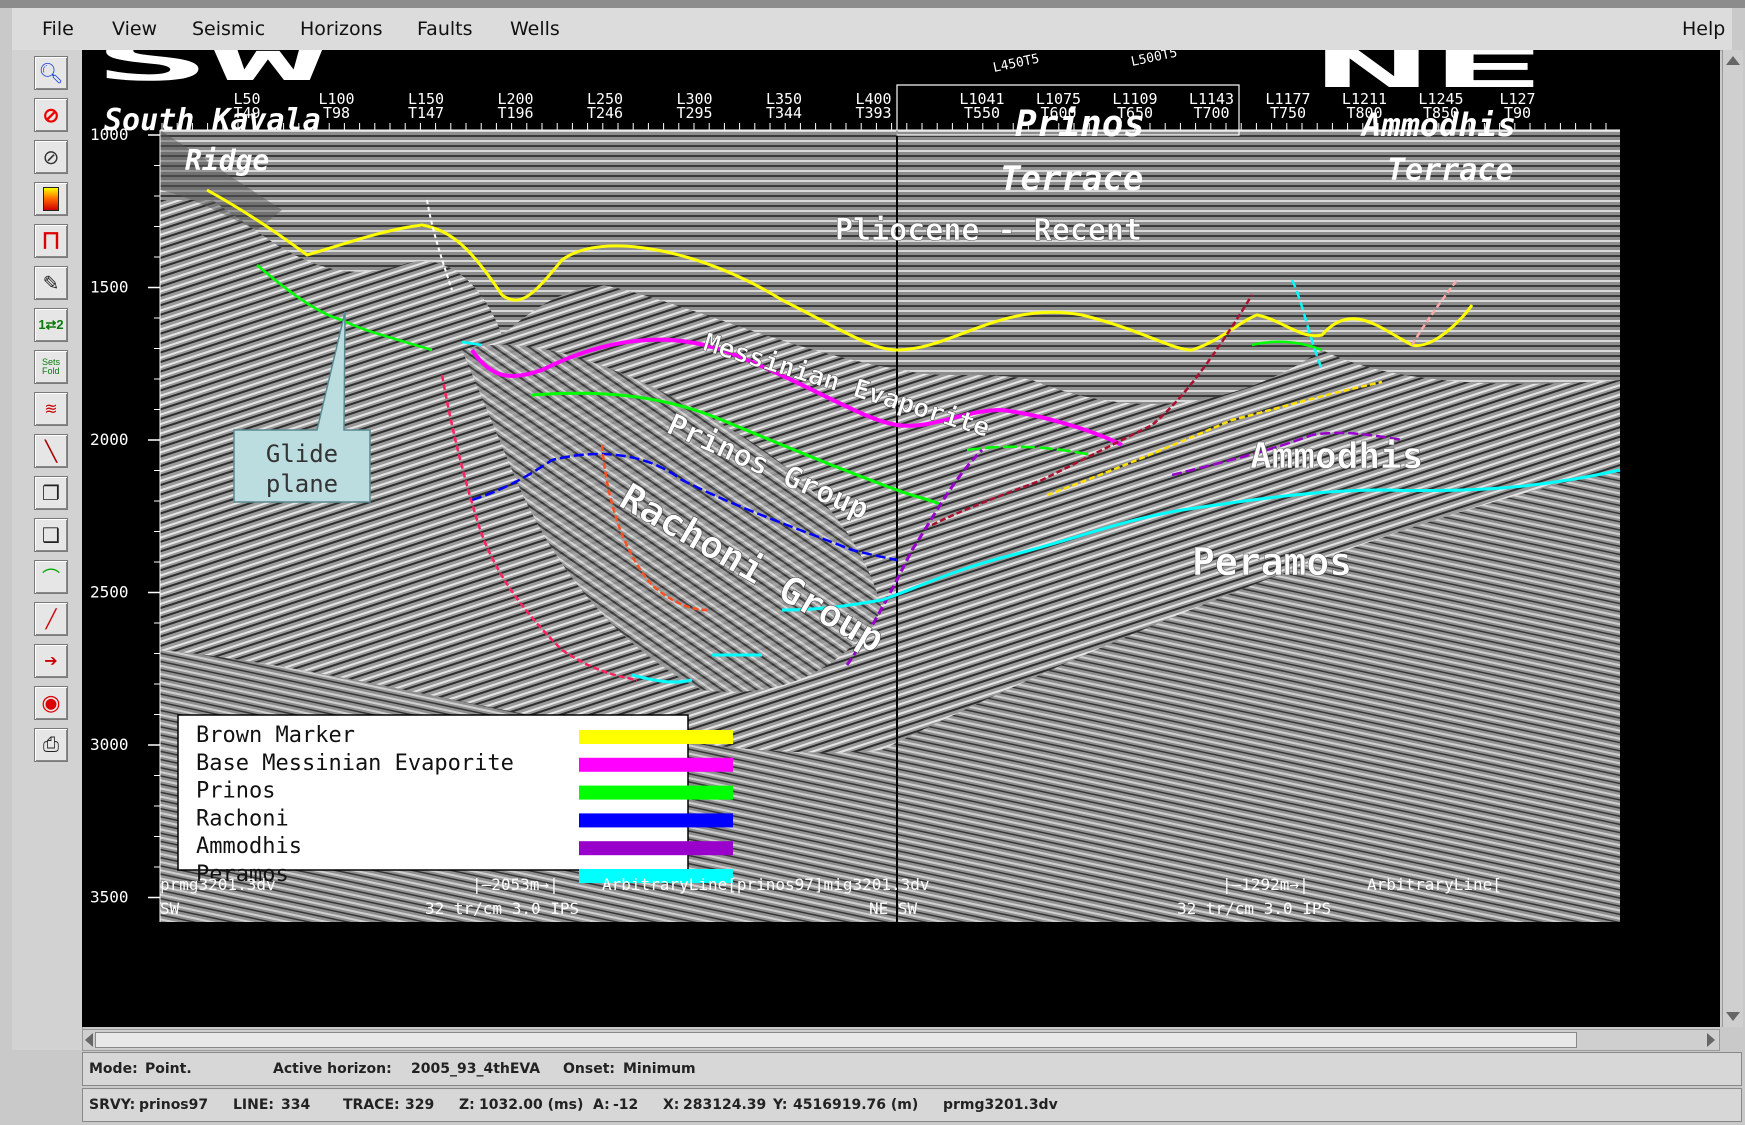  What do you see at coordinates (235, 791) in the screenshot?
I see `legend-label: Prinos` at bounding box center [235, 791].